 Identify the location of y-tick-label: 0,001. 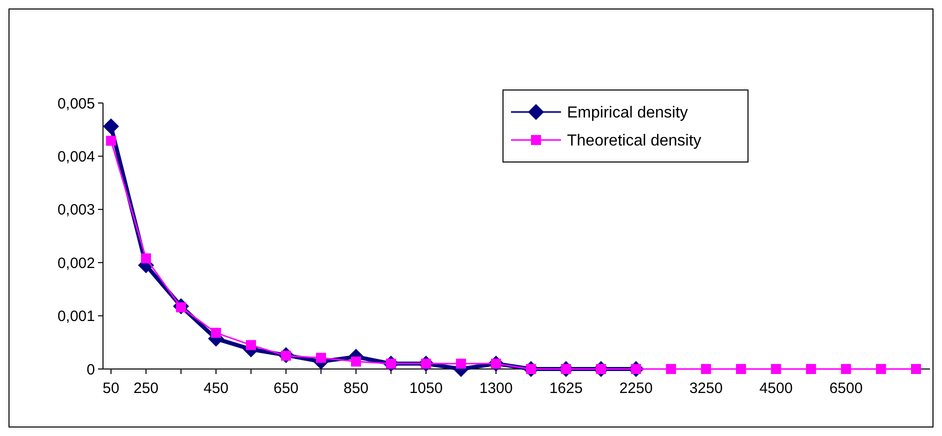
(76, 317).